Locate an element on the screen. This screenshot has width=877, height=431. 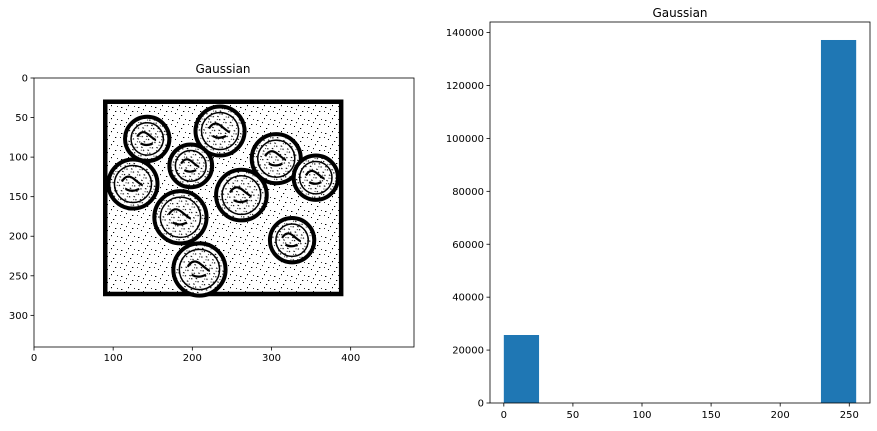
image-y-ticks: 0 50 100 150 200 250 300 is located at coordinates (21, 198).